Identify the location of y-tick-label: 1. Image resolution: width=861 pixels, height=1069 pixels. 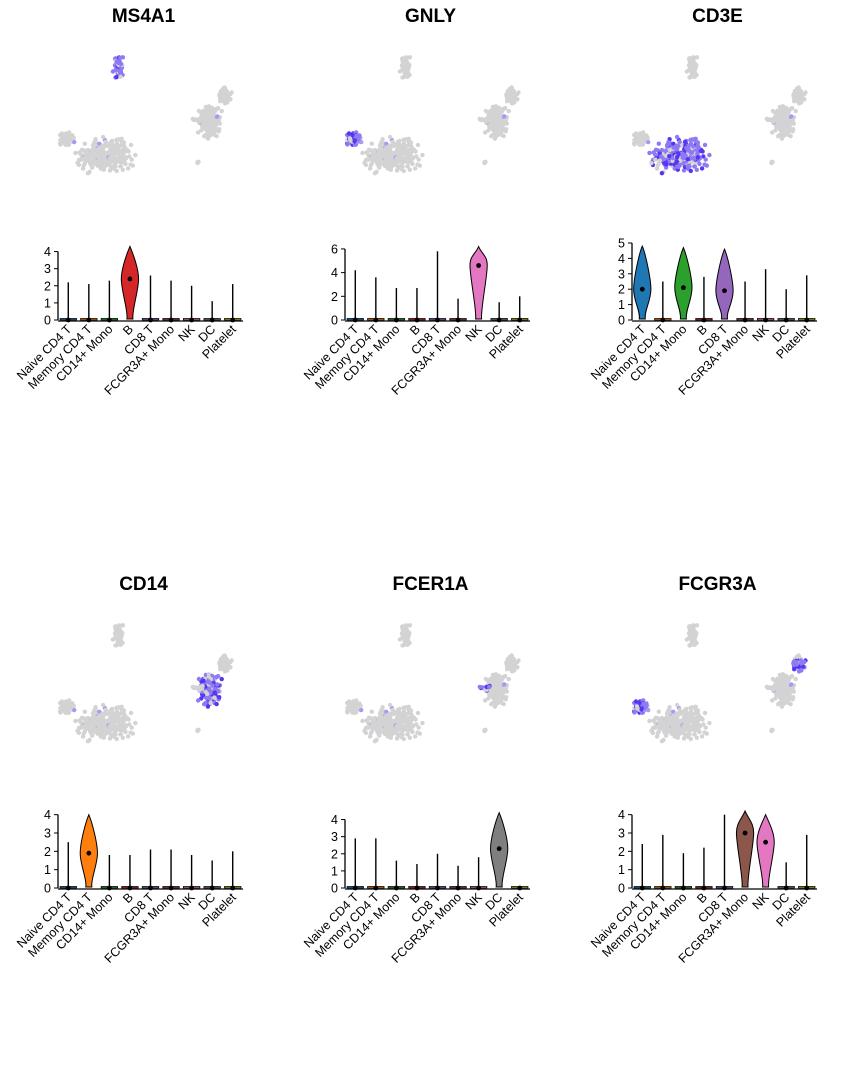
(47, 870).